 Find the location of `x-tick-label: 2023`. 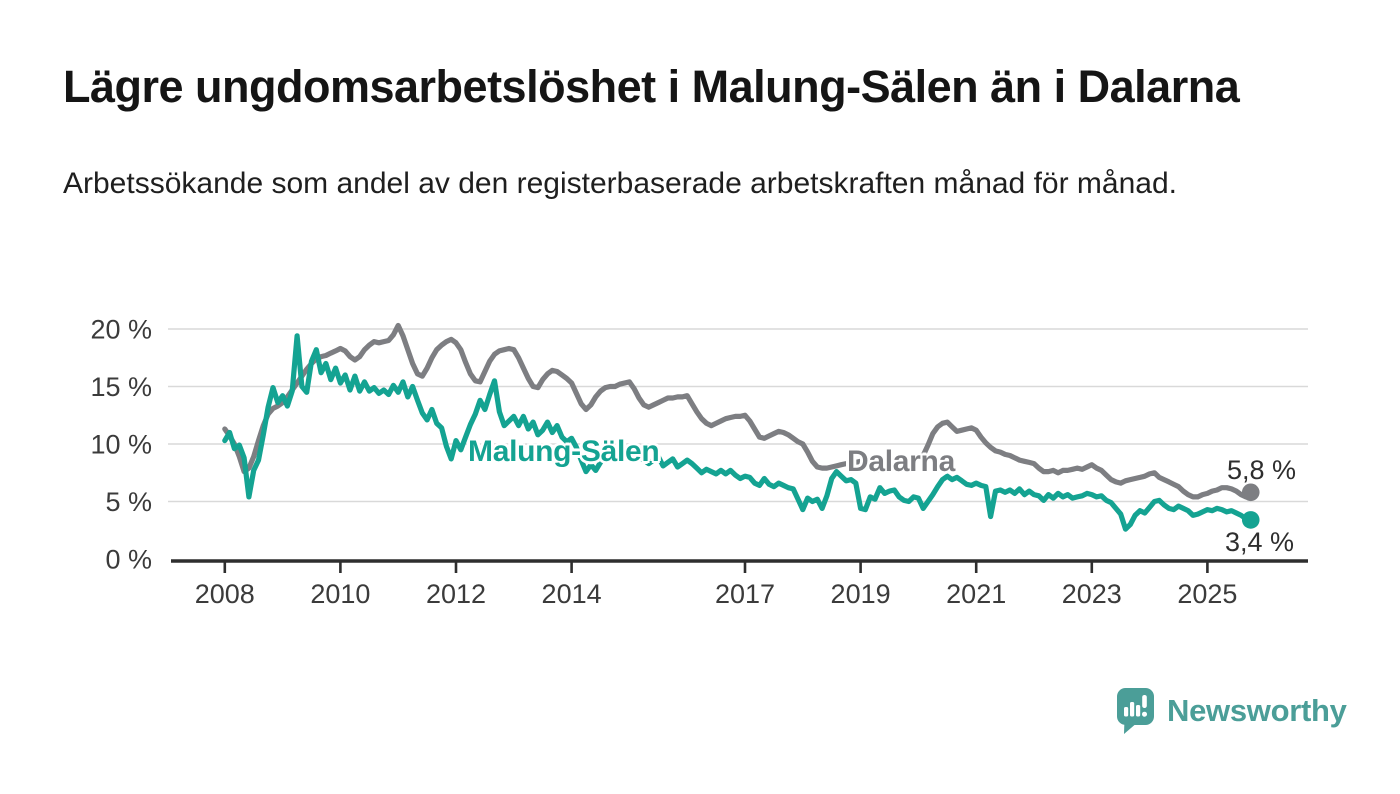

x-tick-label: 2023 is located at coordinates (1092, 594).